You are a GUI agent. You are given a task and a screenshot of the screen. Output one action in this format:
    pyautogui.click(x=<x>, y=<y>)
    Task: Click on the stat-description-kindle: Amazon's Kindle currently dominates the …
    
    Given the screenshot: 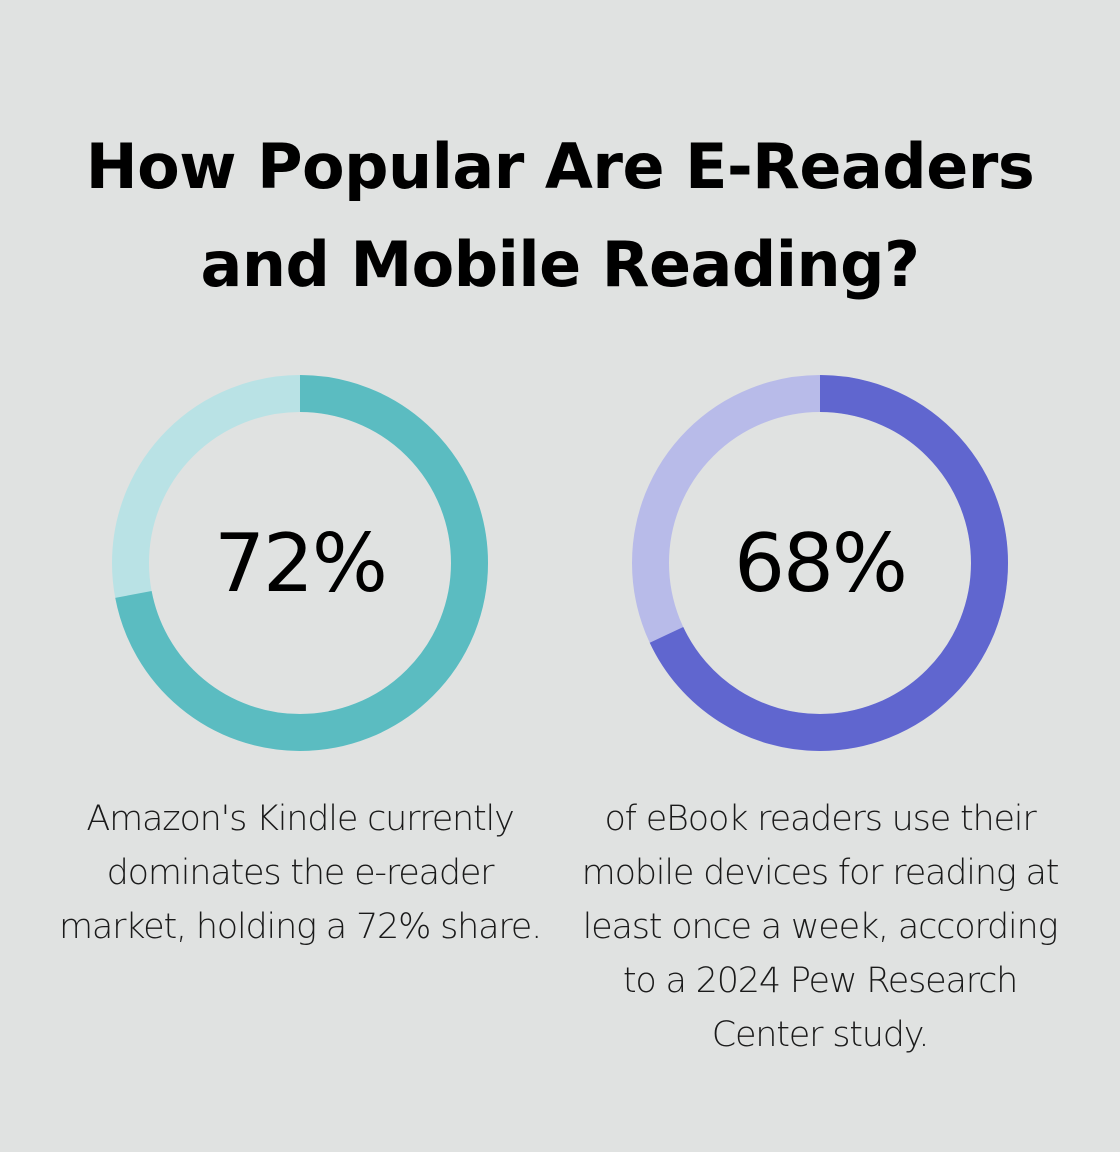 What is the action you would take?
    pyautogui.click(x=300, y=873)
    